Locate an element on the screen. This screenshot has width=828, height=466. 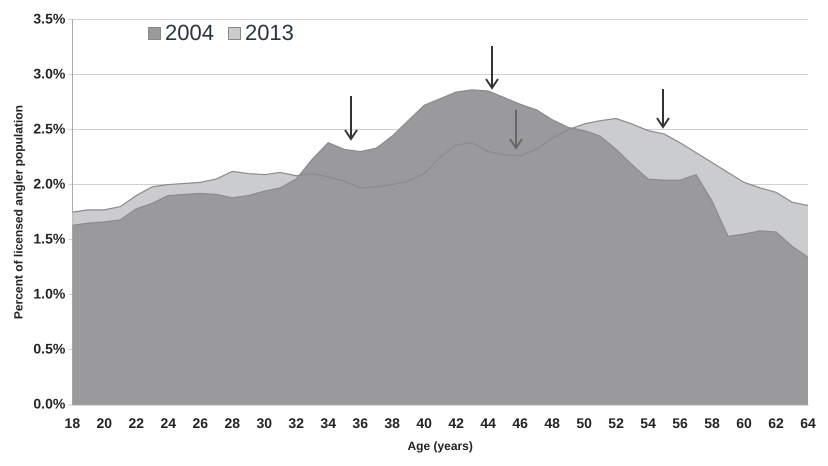
x-tick-label: 58 is located at coordinates (712, 423).